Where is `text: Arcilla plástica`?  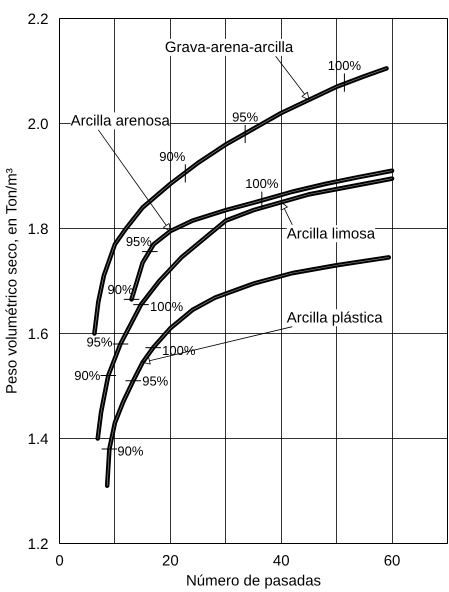
text: Arcilla plástica is located at coordinates (335, 317).